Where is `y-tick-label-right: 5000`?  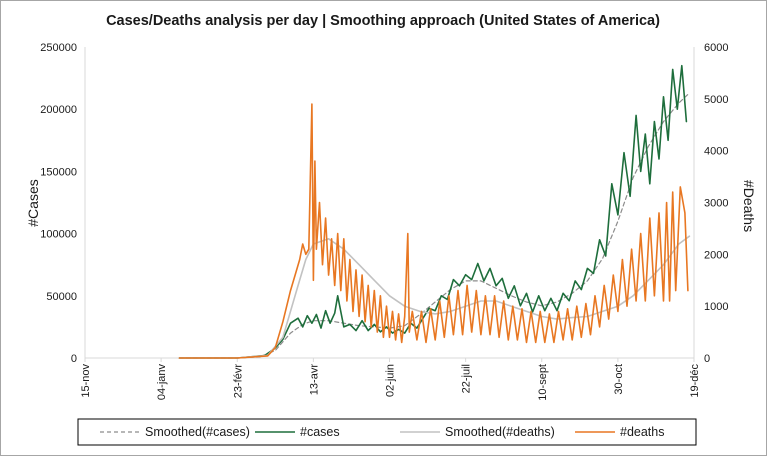 y-tick-label-right: 5000 is located at coordinates (716, 100).